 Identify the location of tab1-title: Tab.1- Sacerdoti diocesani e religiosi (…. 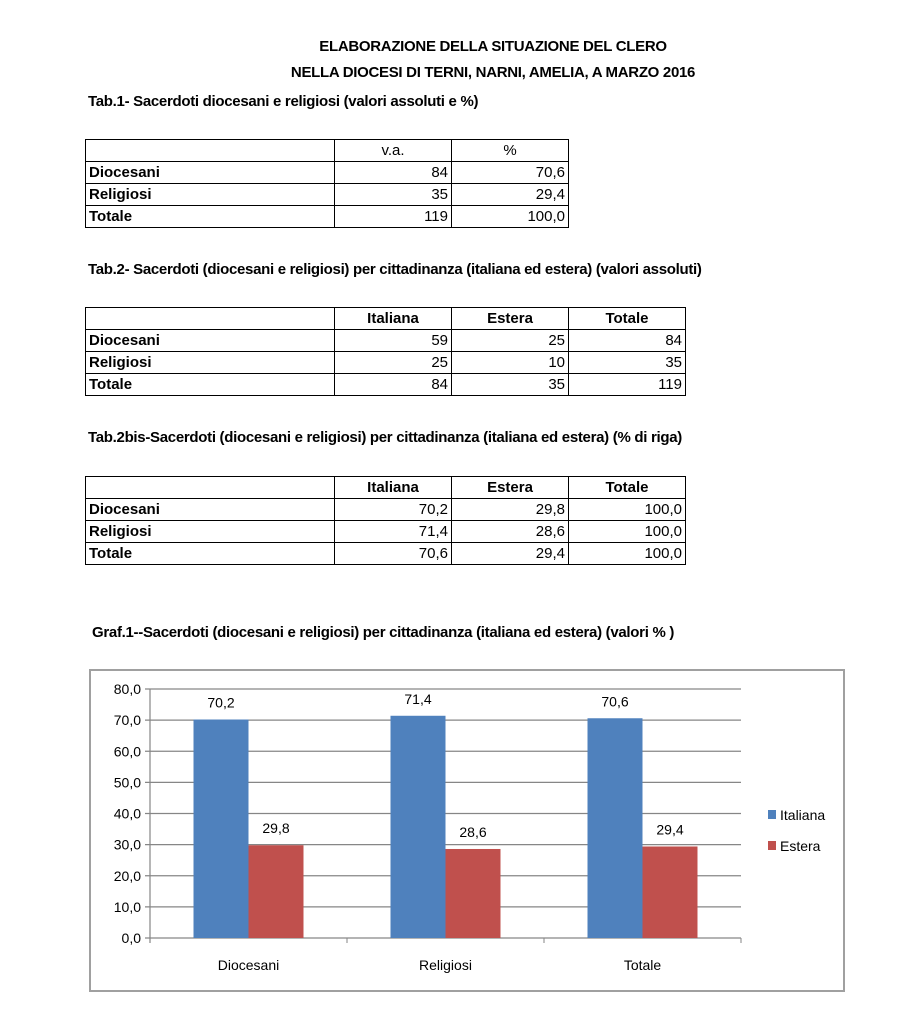
(283, 101).